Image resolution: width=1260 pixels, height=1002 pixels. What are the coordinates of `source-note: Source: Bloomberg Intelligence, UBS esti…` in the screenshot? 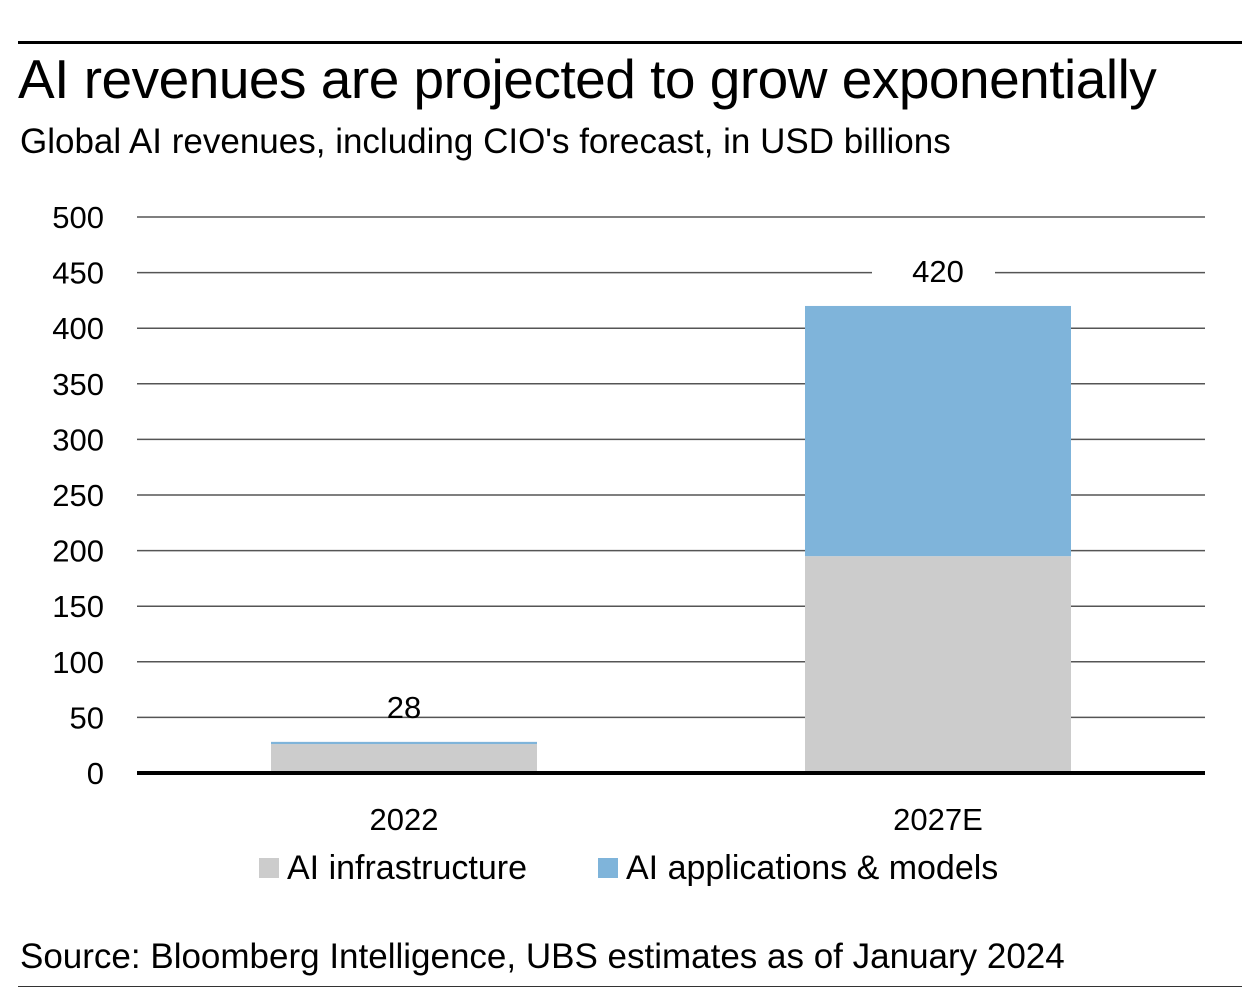 It's located at (542, 956).